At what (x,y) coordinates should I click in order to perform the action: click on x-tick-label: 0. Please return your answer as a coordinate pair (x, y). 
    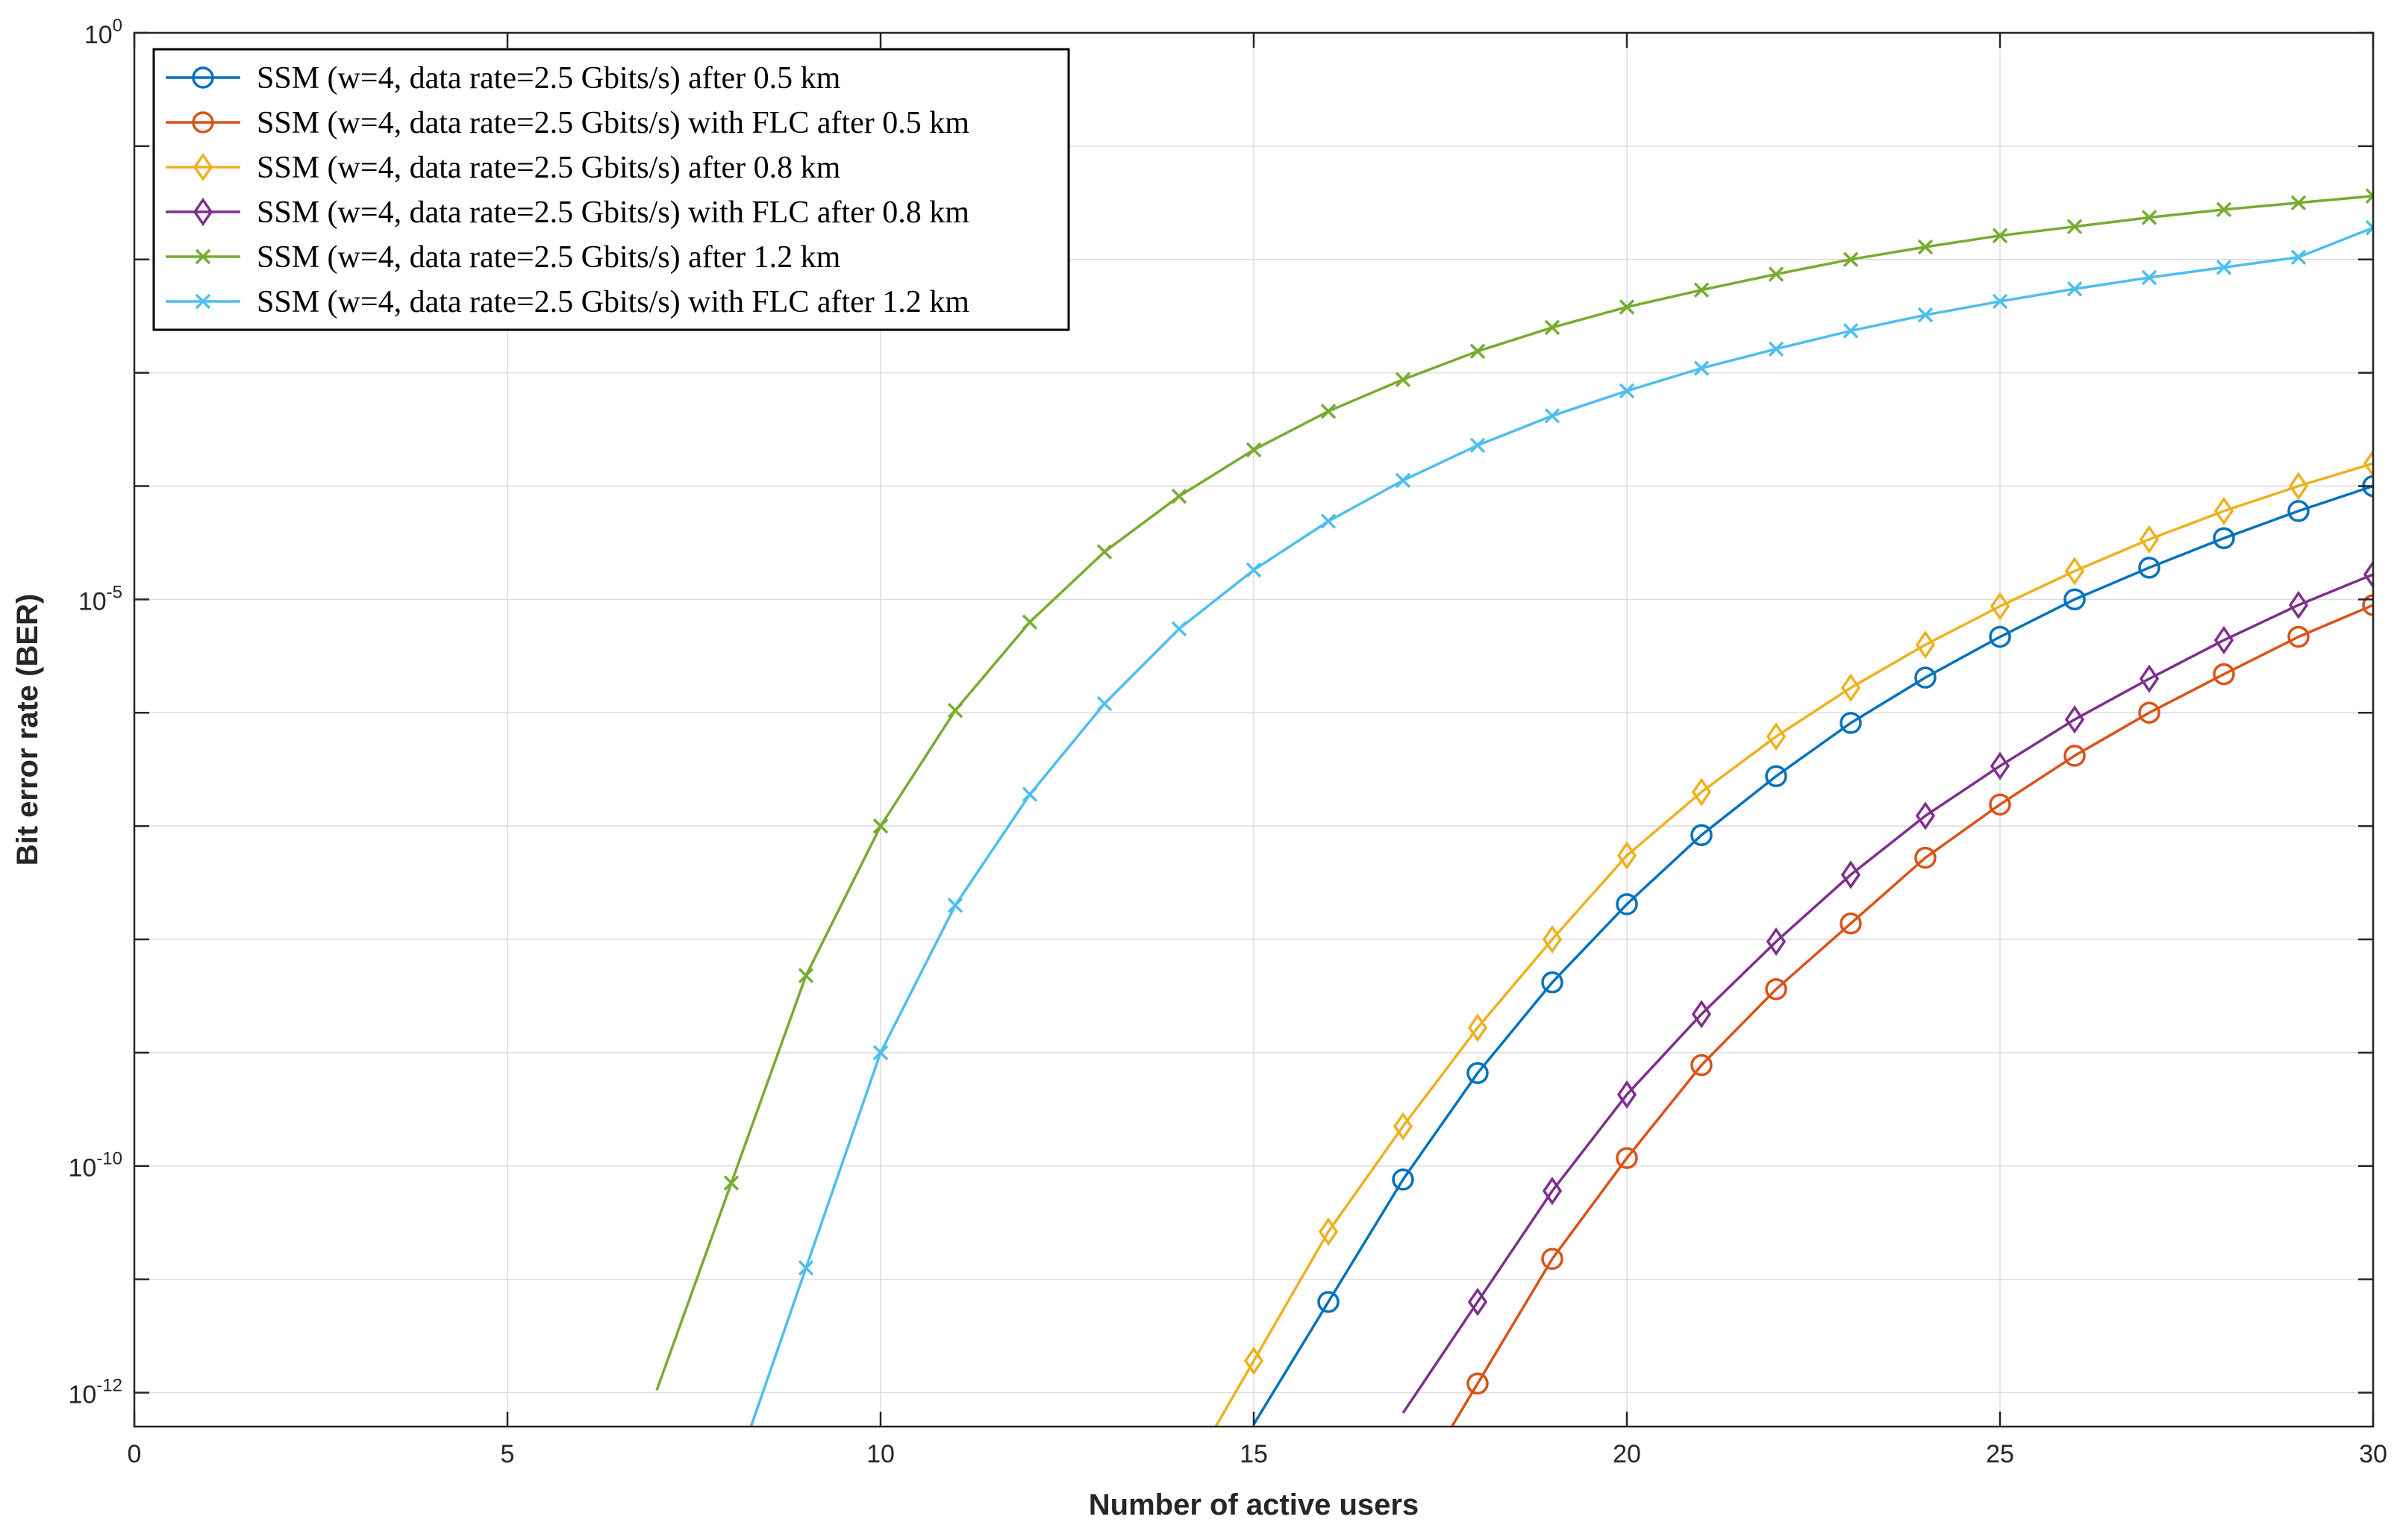
    Looking at the image, I should click on (135, 1454).